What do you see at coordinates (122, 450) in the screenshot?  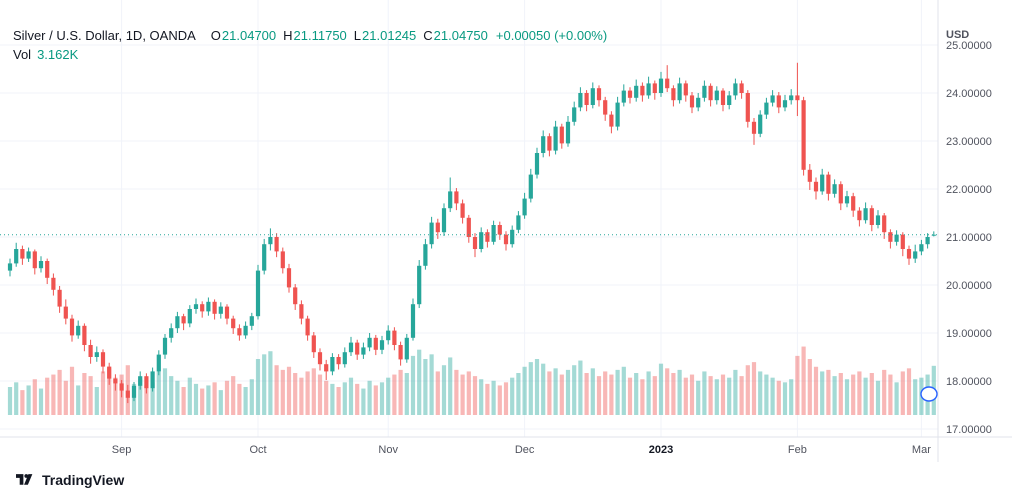 I see `time-label: Sep` at bounding box center [122, 450].